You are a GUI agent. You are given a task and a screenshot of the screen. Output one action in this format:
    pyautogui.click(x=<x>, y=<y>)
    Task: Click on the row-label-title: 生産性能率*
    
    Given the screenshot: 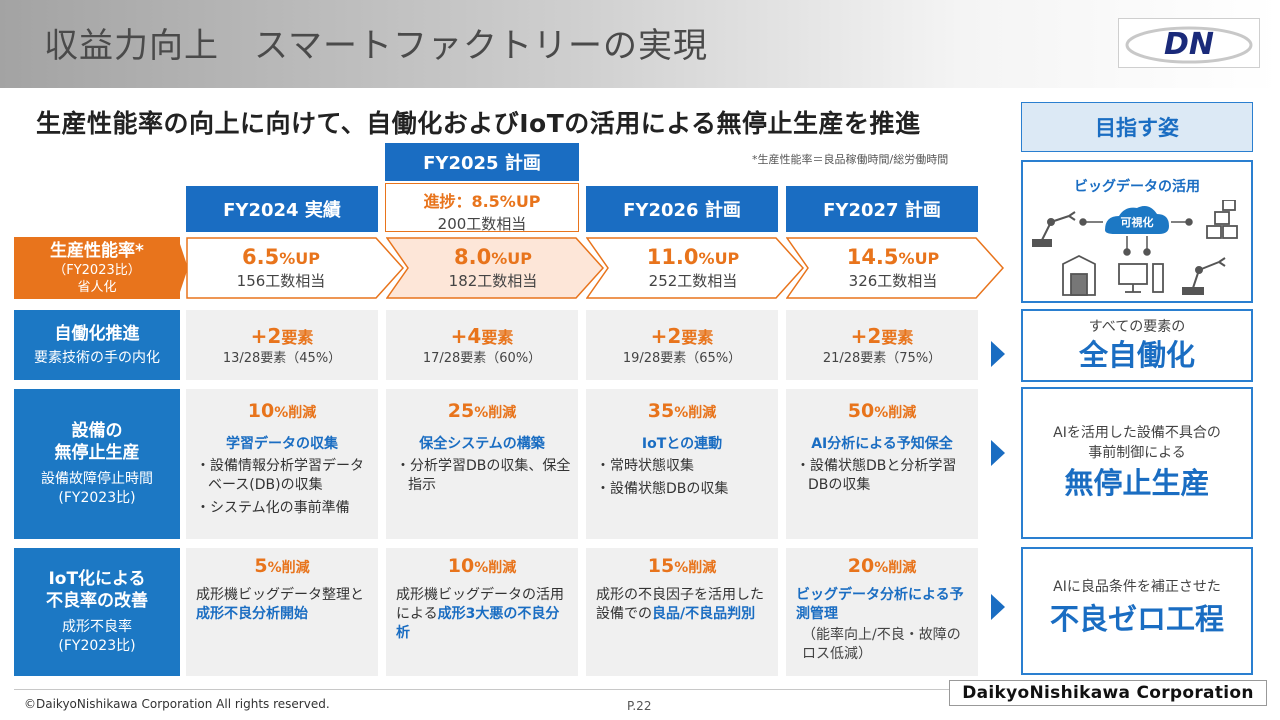 What is the action you would take?
    pyautogui.click(x=97, y=251)
    